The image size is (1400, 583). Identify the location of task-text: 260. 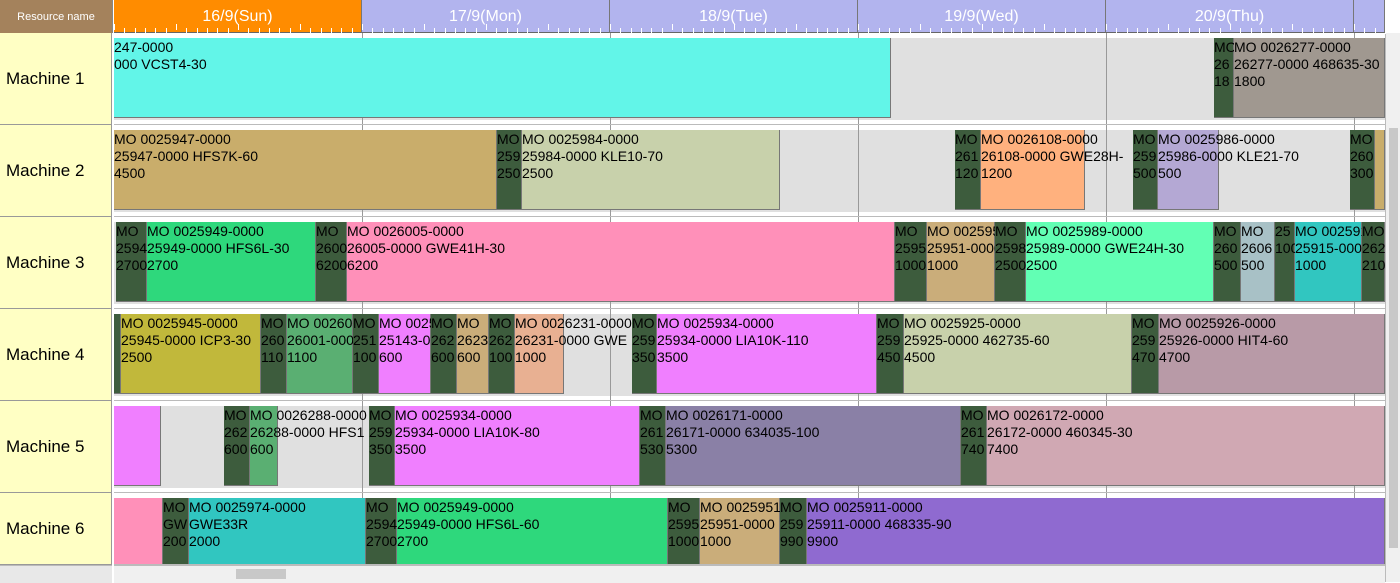
(1362, 156).